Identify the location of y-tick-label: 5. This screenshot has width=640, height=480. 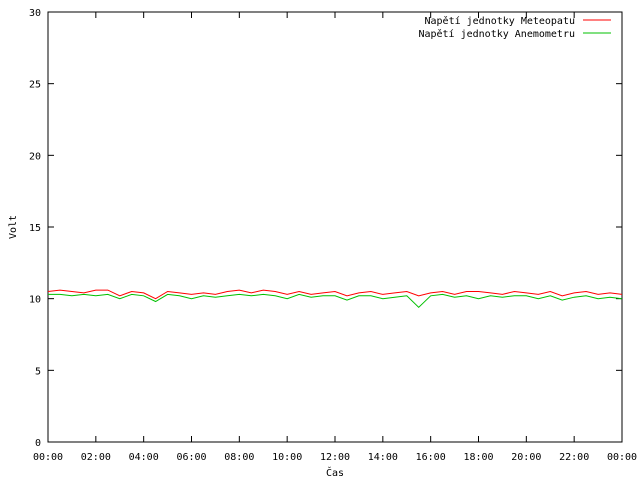
(38, 371).